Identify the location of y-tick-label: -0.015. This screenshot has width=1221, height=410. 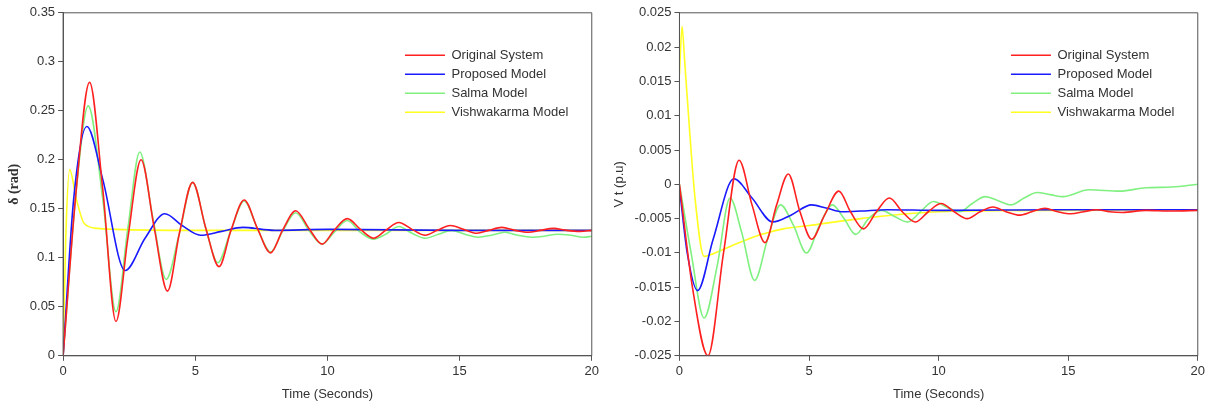
(653, 286).